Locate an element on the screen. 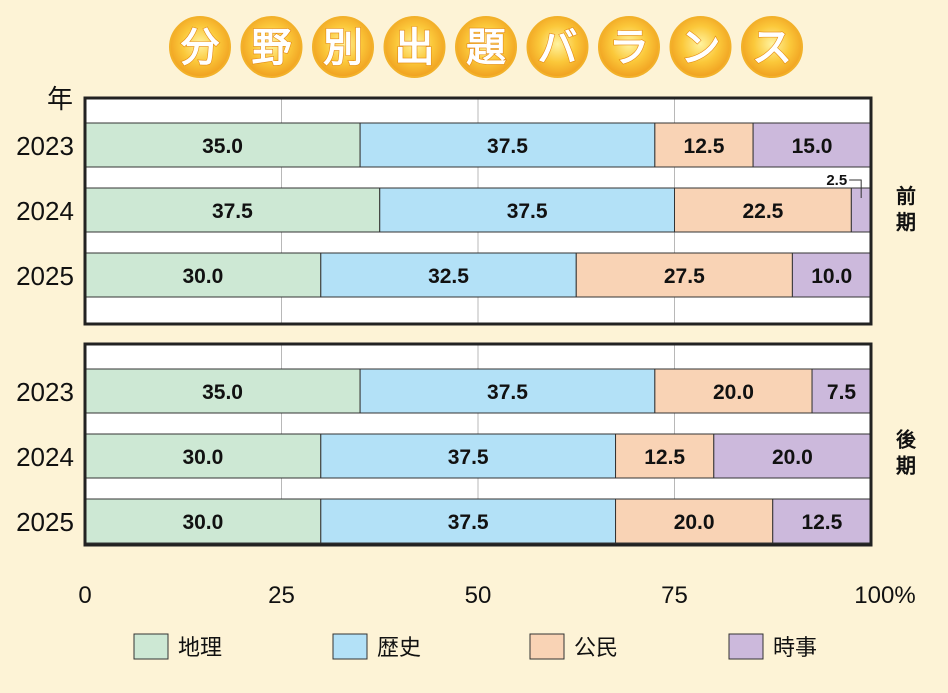  data-label: 22.5 is located at coordinates (762, 211).